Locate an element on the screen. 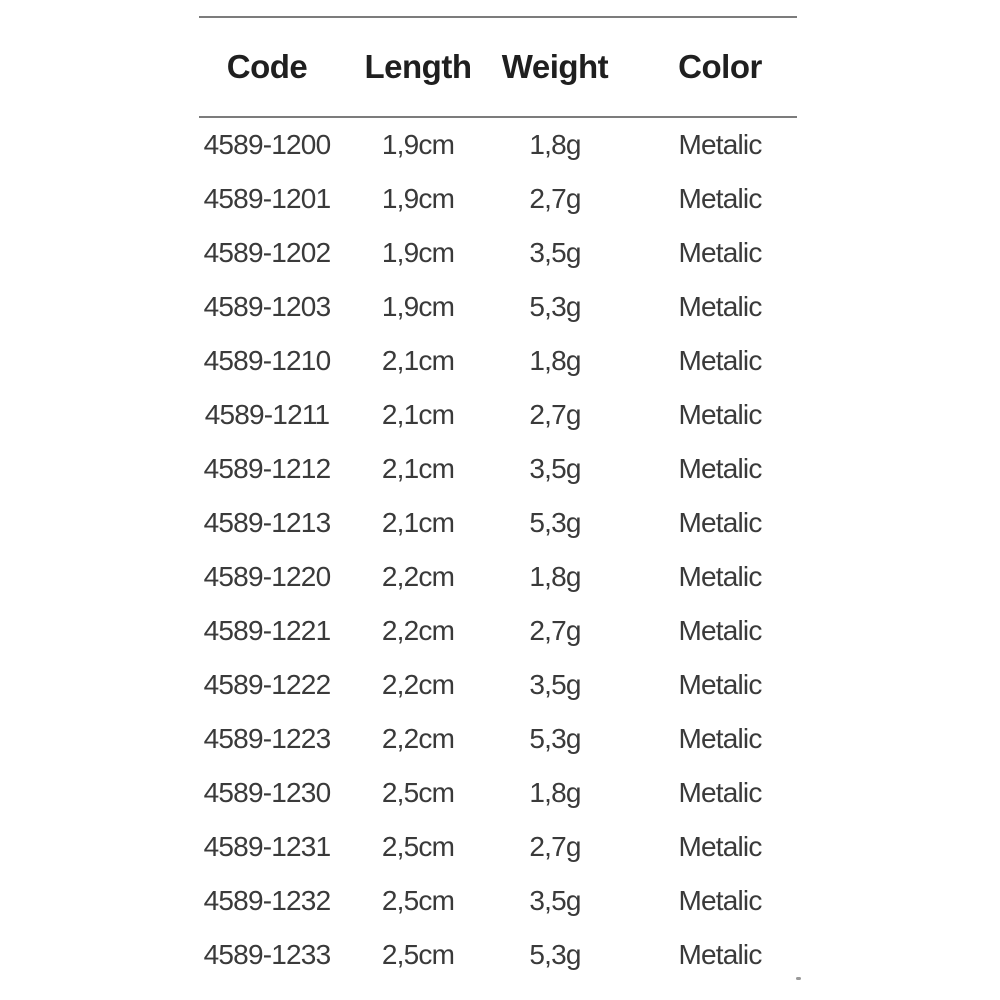 The width and height of the screenshot is (1000, 1000). cell-code: 4589-1230 is located at coordinates (267, 792).